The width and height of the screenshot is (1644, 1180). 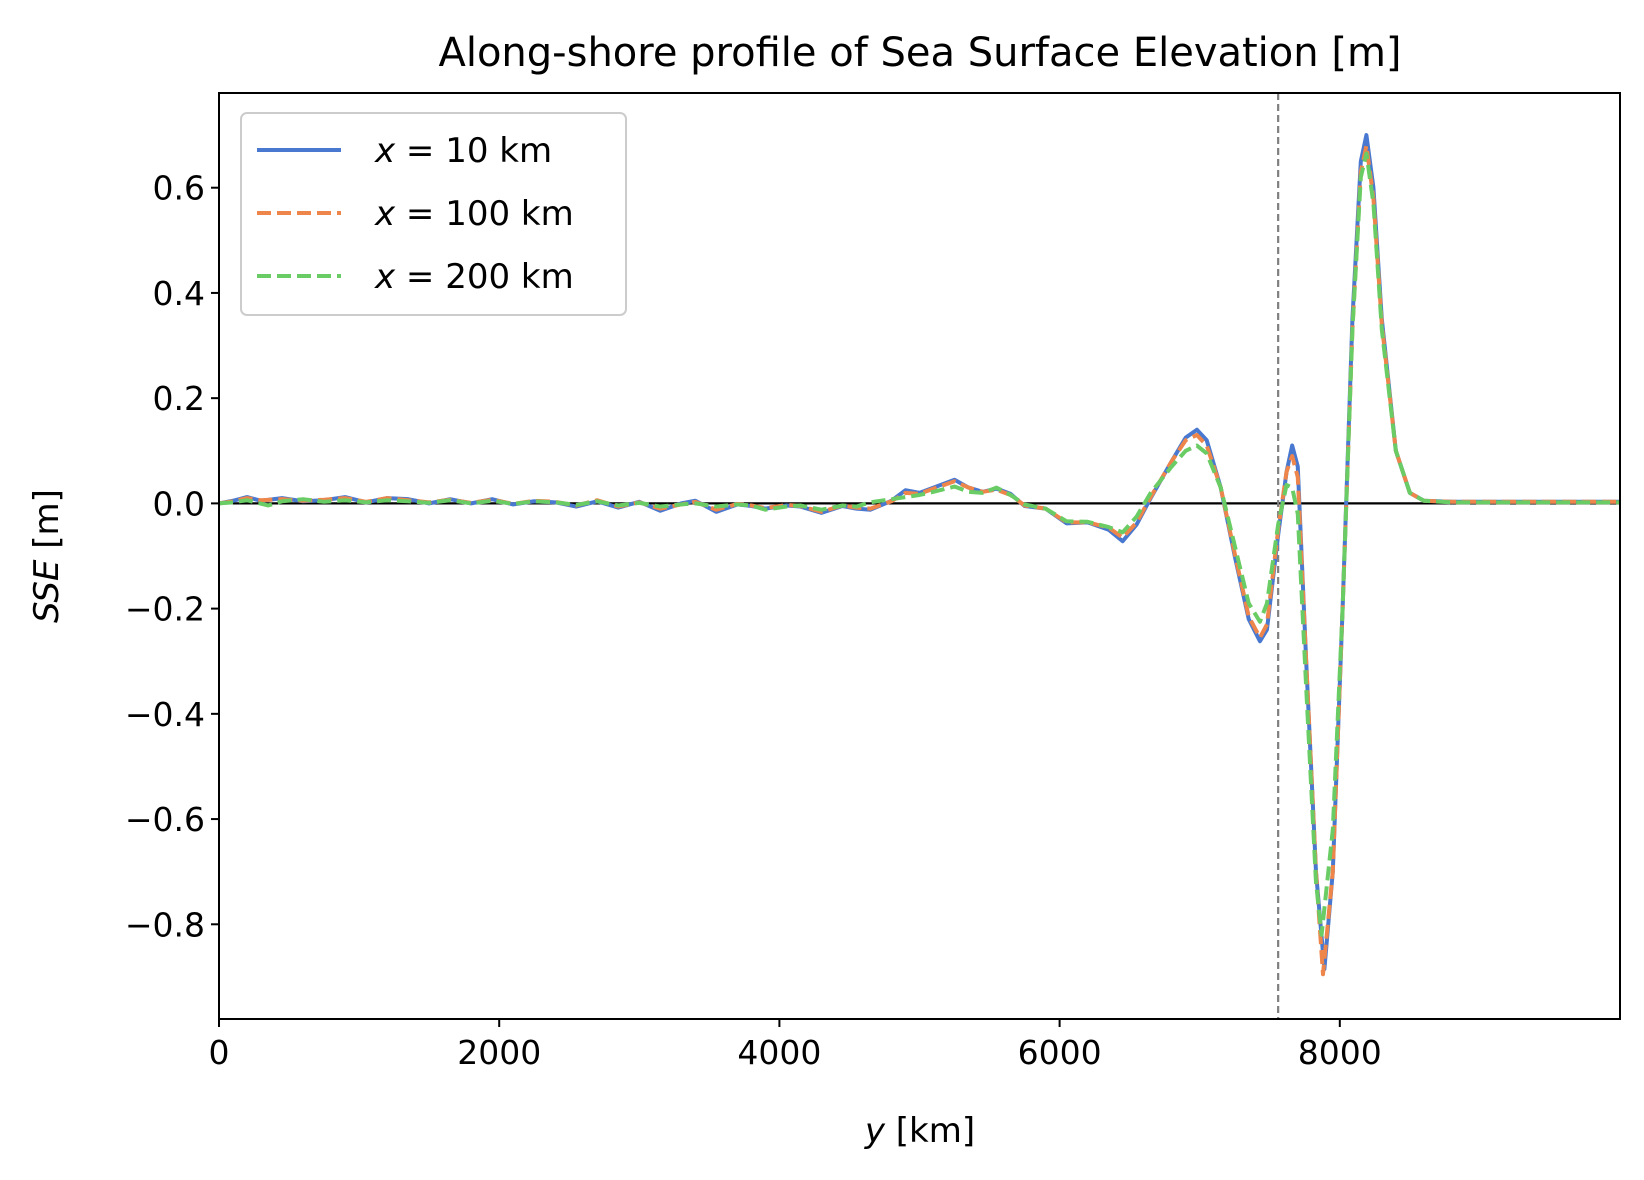 I want to click on x-tick-label: 8000, so click(x=1340, y=1052).